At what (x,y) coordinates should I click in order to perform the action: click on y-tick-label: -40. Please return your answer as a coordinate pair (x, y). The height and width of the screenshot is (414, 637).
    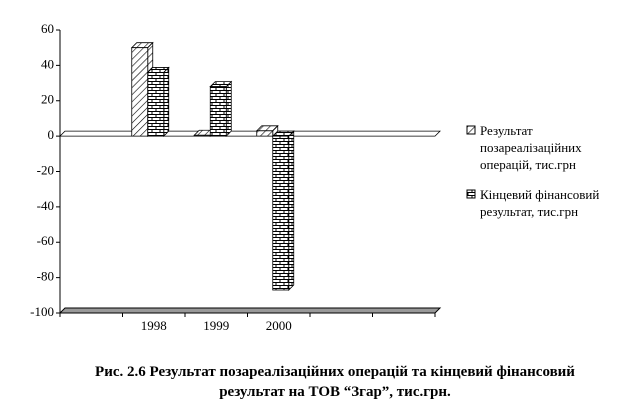
    Looking at the image, I should click on (45, 205).